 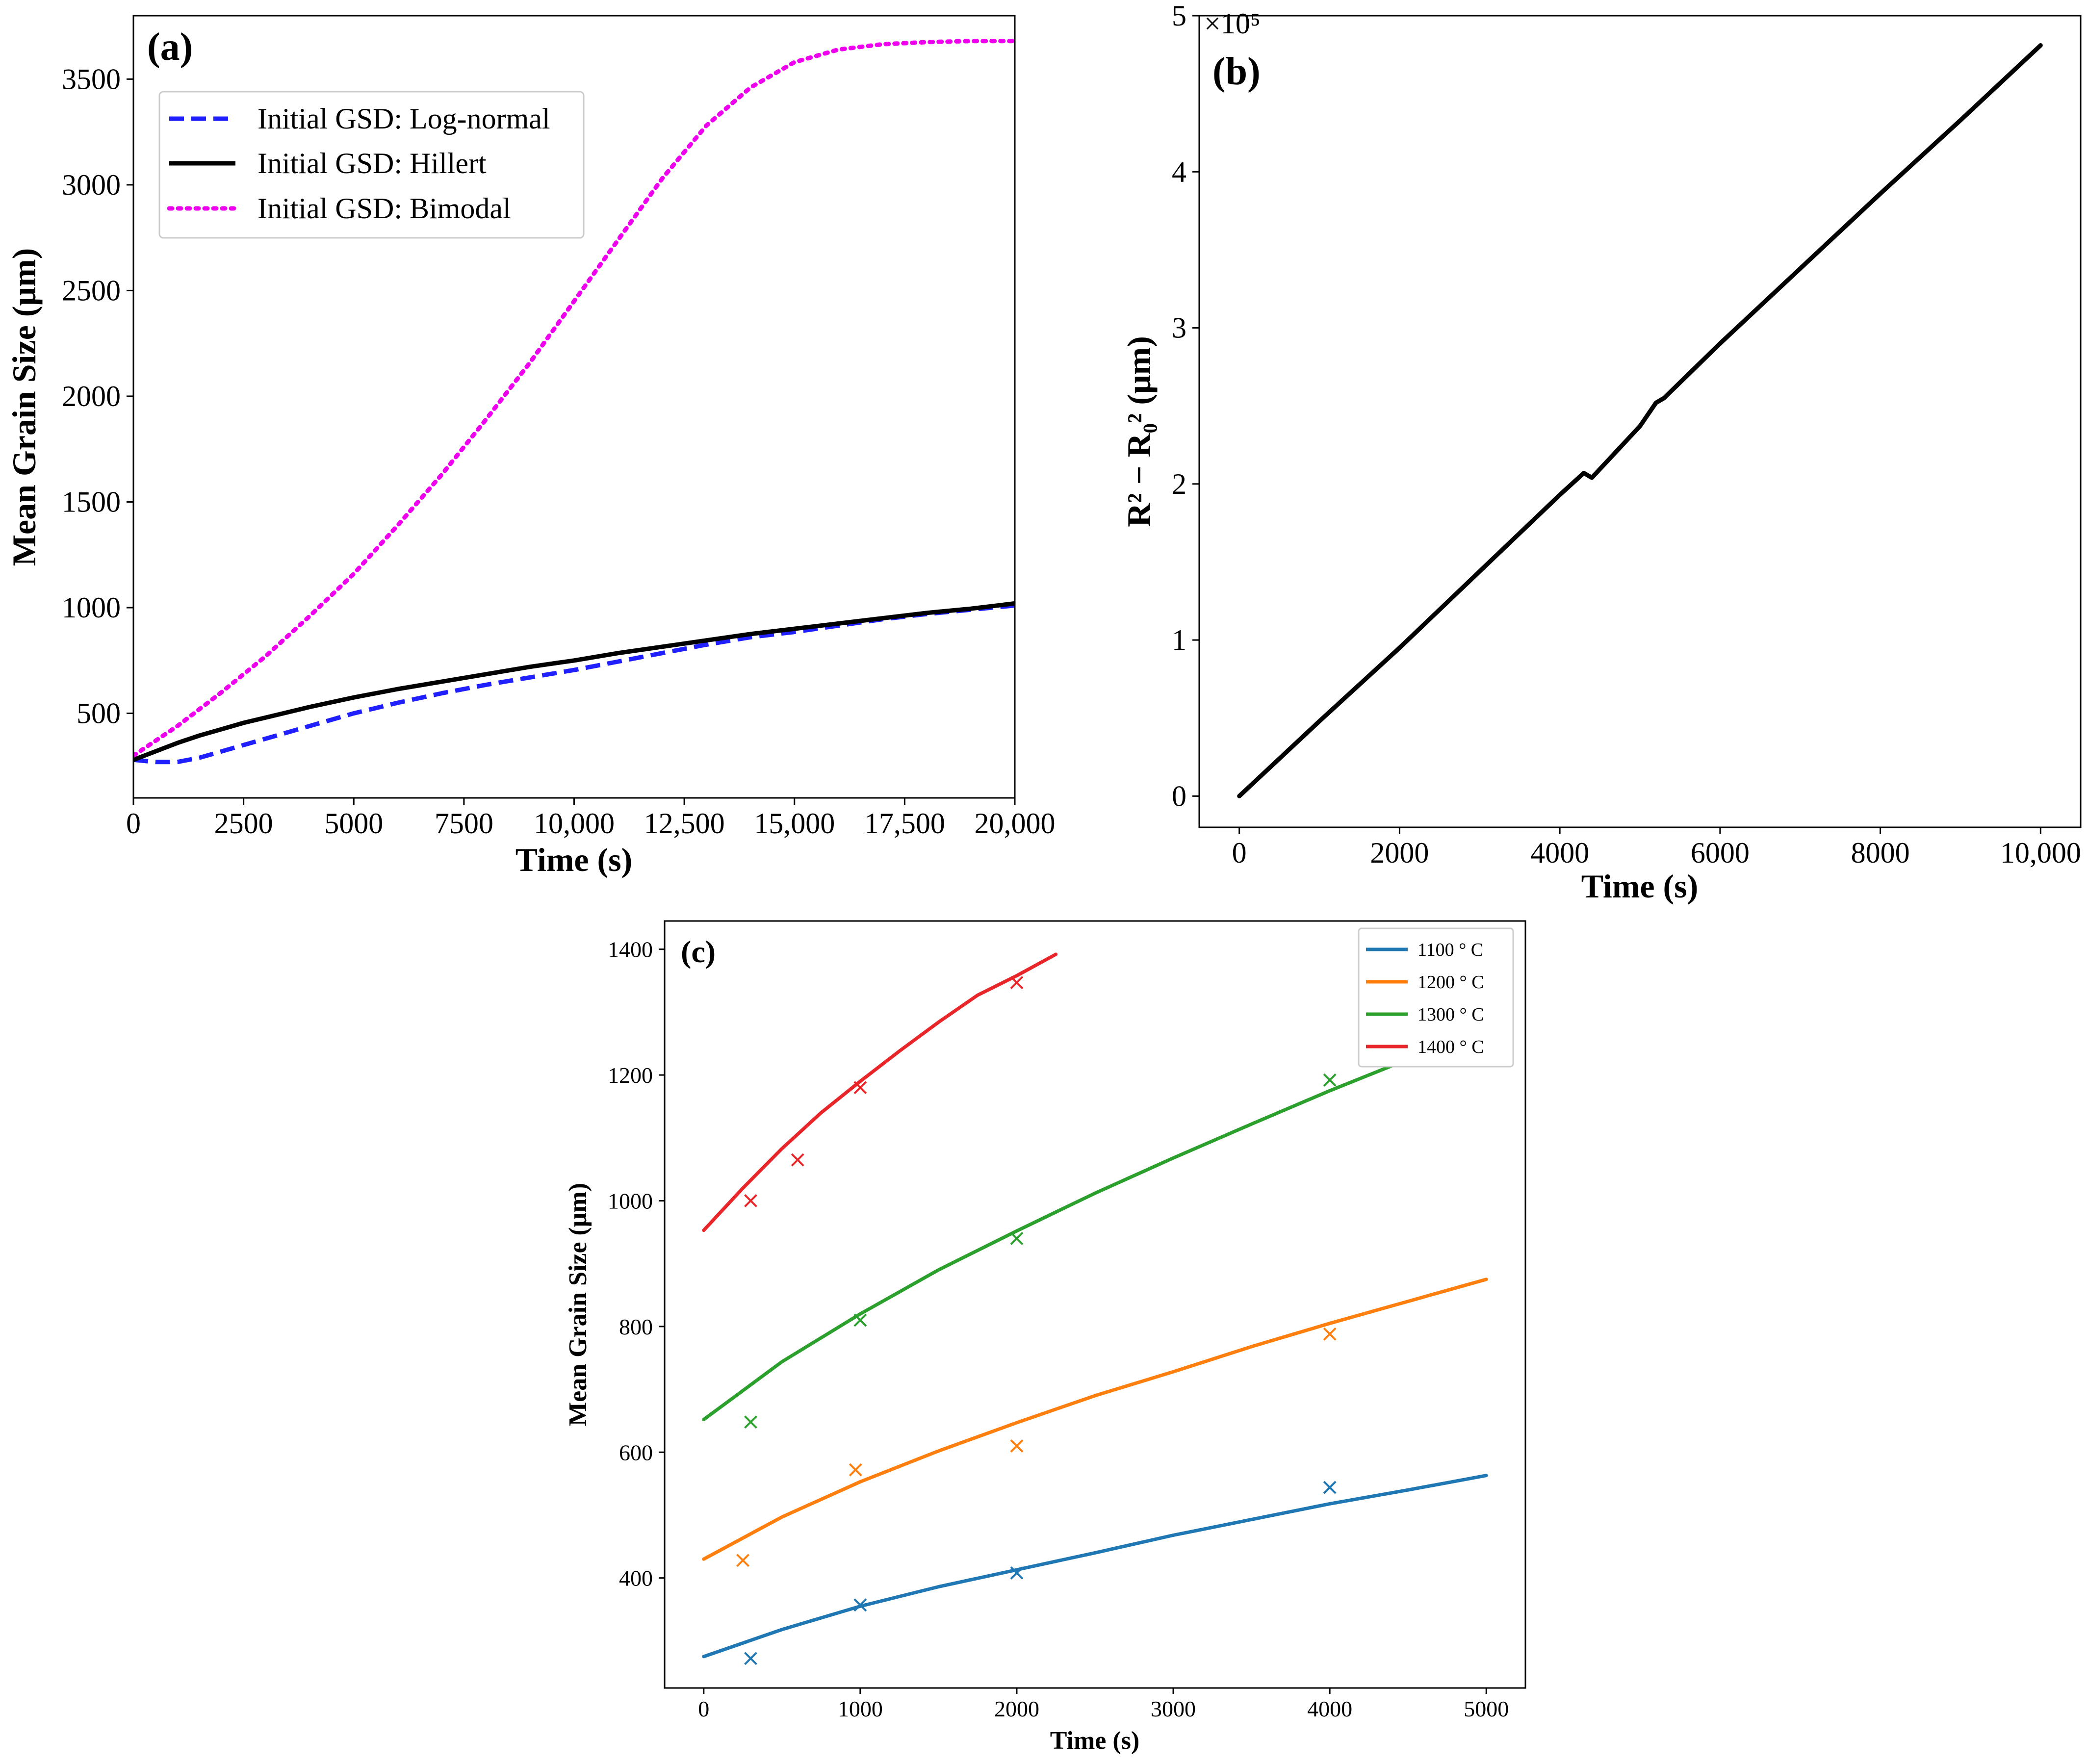 What do you see at coordinates (860, 1708) in the screenshot?
I see `x-tick-label: 1000` at bounding box center [860, 1708].